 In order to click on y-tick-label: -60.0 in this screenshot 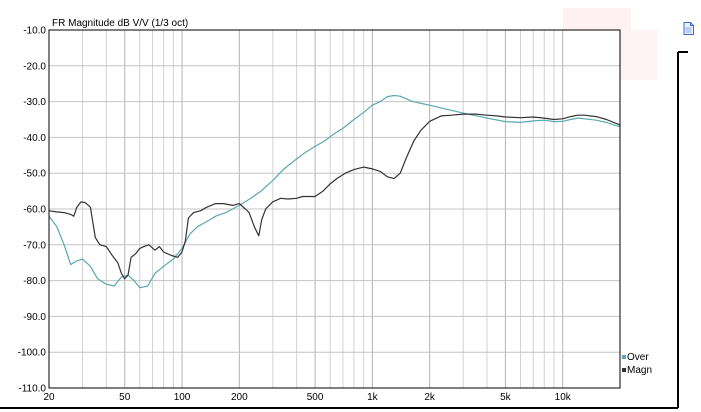, I will do `click(34, 210)`.